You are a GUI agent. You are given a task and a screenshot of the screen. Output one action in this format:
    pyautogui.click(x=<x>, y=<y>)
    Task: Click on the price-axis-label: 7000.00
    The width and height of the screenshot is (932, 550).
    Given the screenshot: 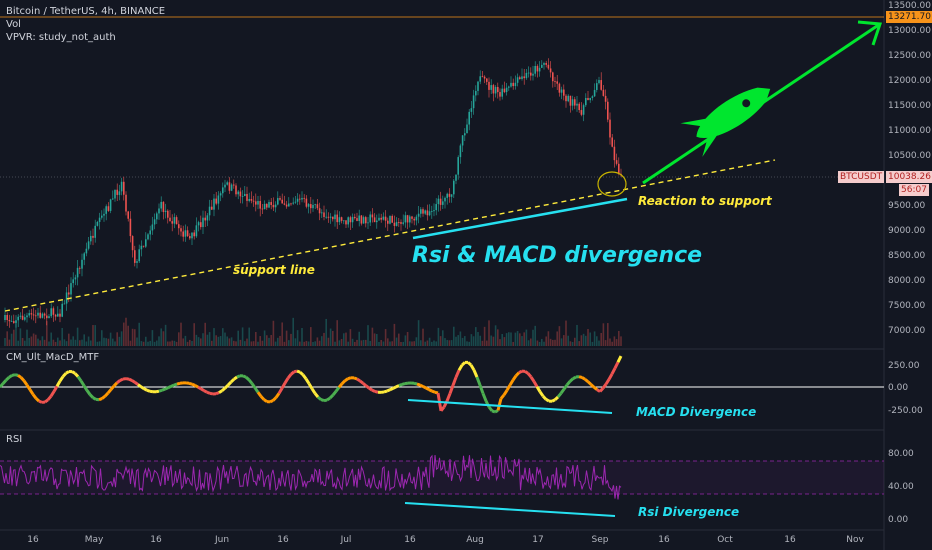 What is the action you would take?
    pyautogui.click(x=907, y=331)
    